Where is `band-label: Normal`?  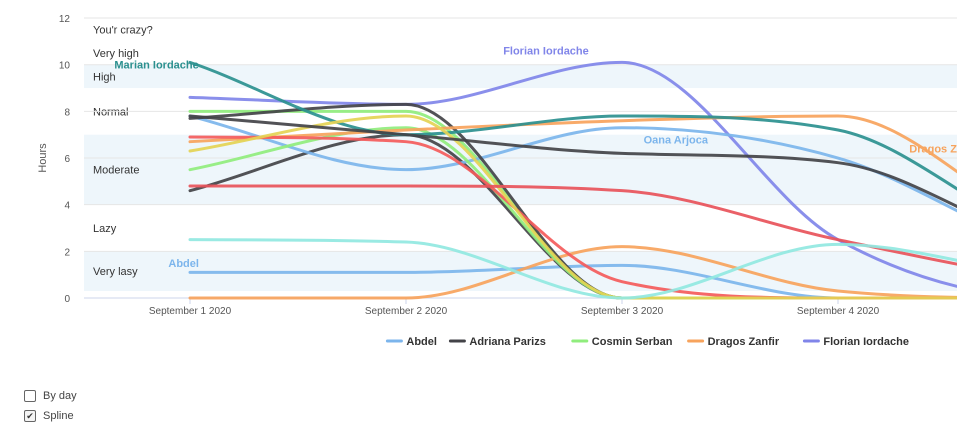
band-label: Normal is located at coordinates (110, 112).